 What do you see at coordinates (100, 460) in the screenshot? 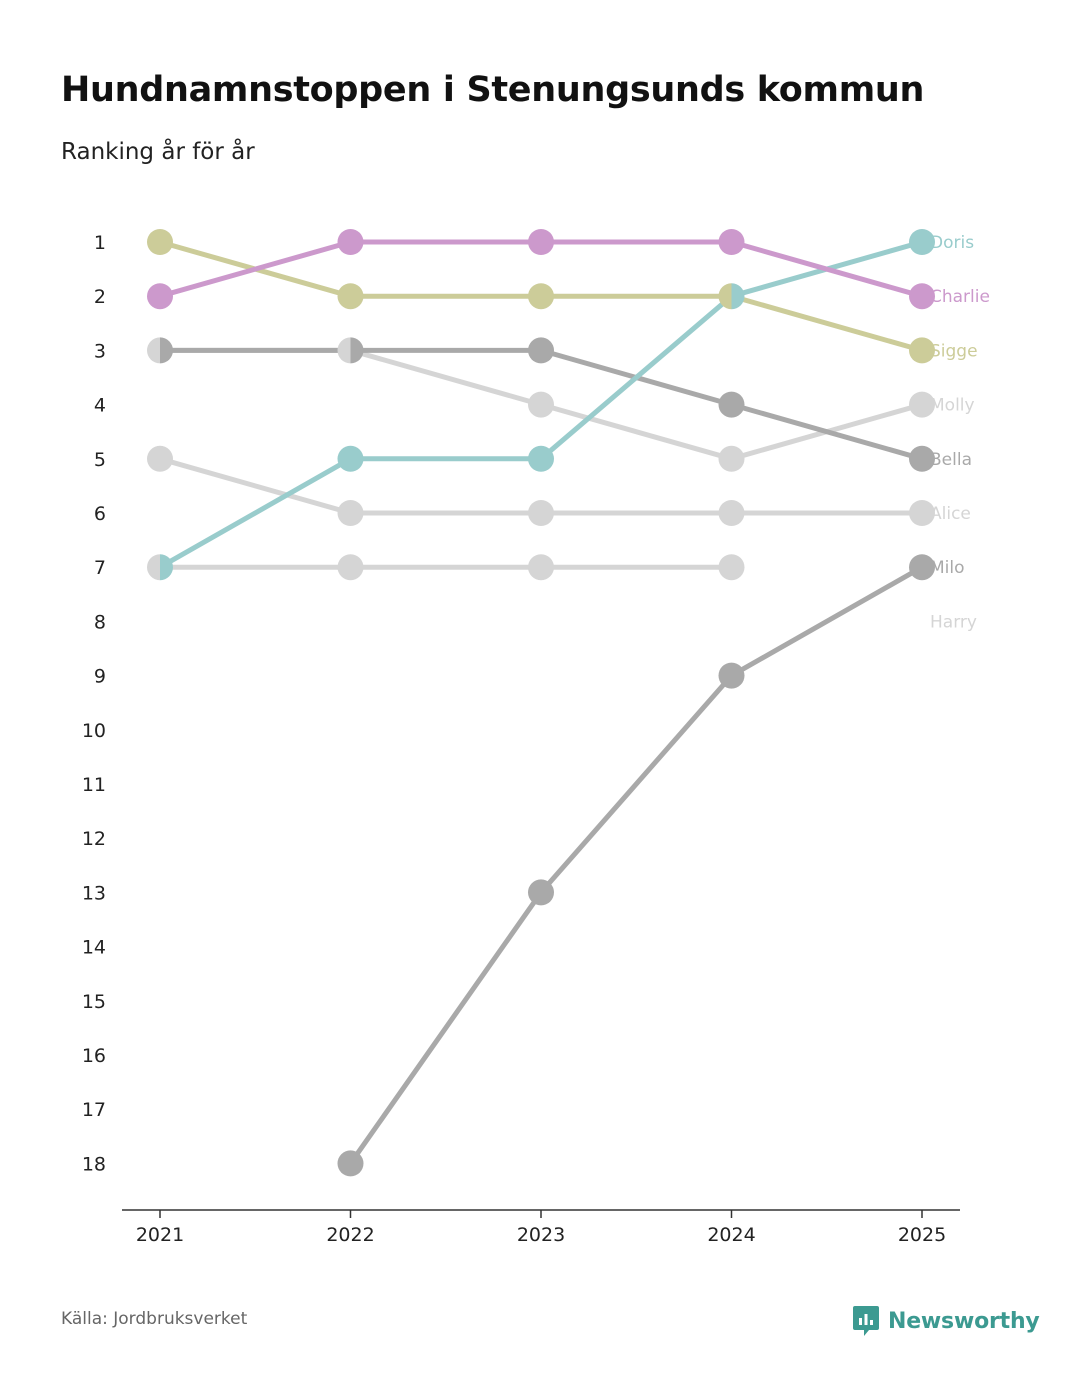
I see `y-tick-label-5: 5` at bounding box center [100, 460].